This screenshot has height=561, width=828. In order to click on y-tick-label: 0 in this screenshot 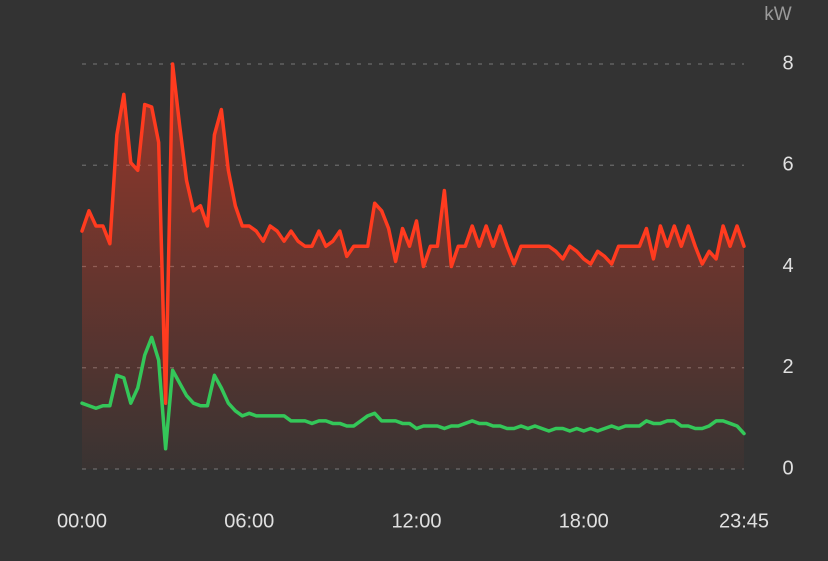, I will do `click(787, 468)`.